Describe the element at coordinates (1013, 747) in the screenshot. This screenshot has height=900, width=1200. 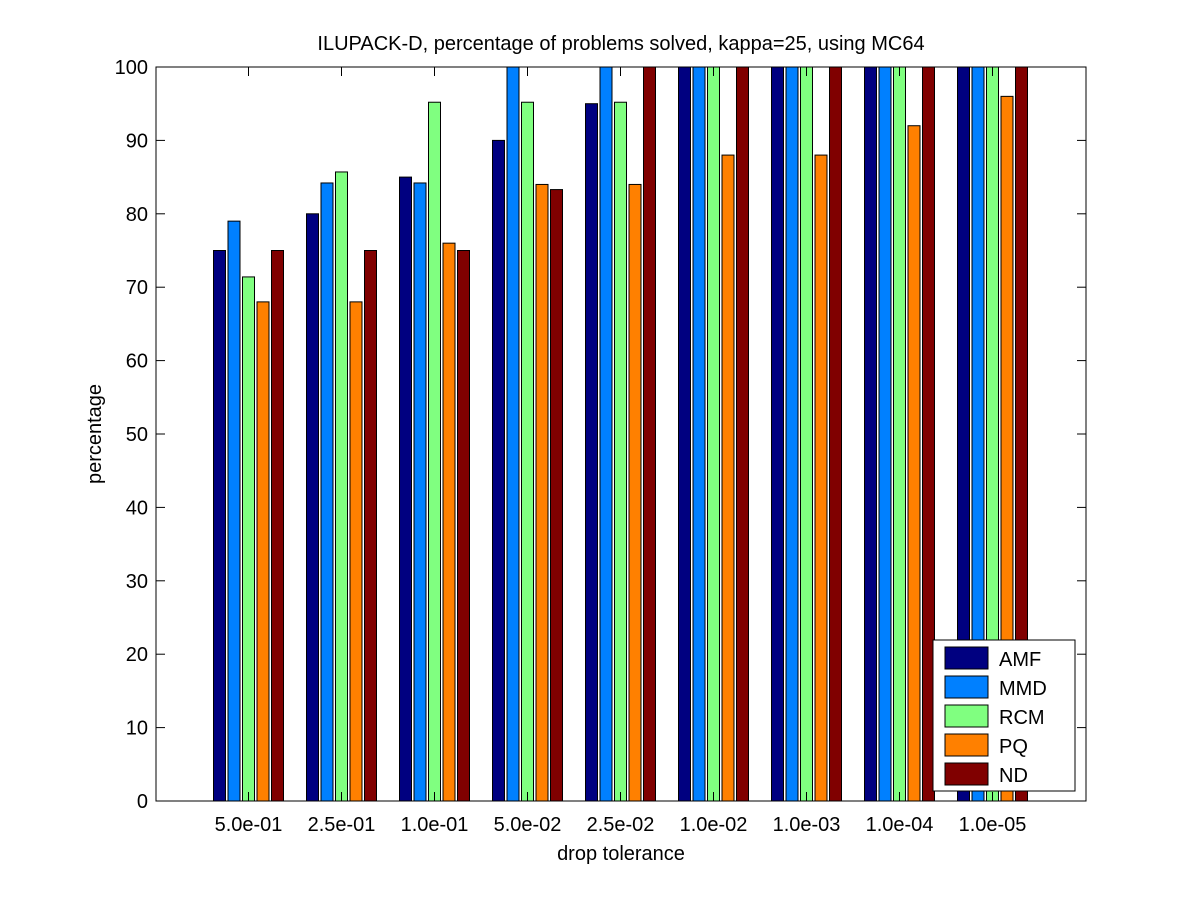
I see `legend-label-pq: PQ` at that location.